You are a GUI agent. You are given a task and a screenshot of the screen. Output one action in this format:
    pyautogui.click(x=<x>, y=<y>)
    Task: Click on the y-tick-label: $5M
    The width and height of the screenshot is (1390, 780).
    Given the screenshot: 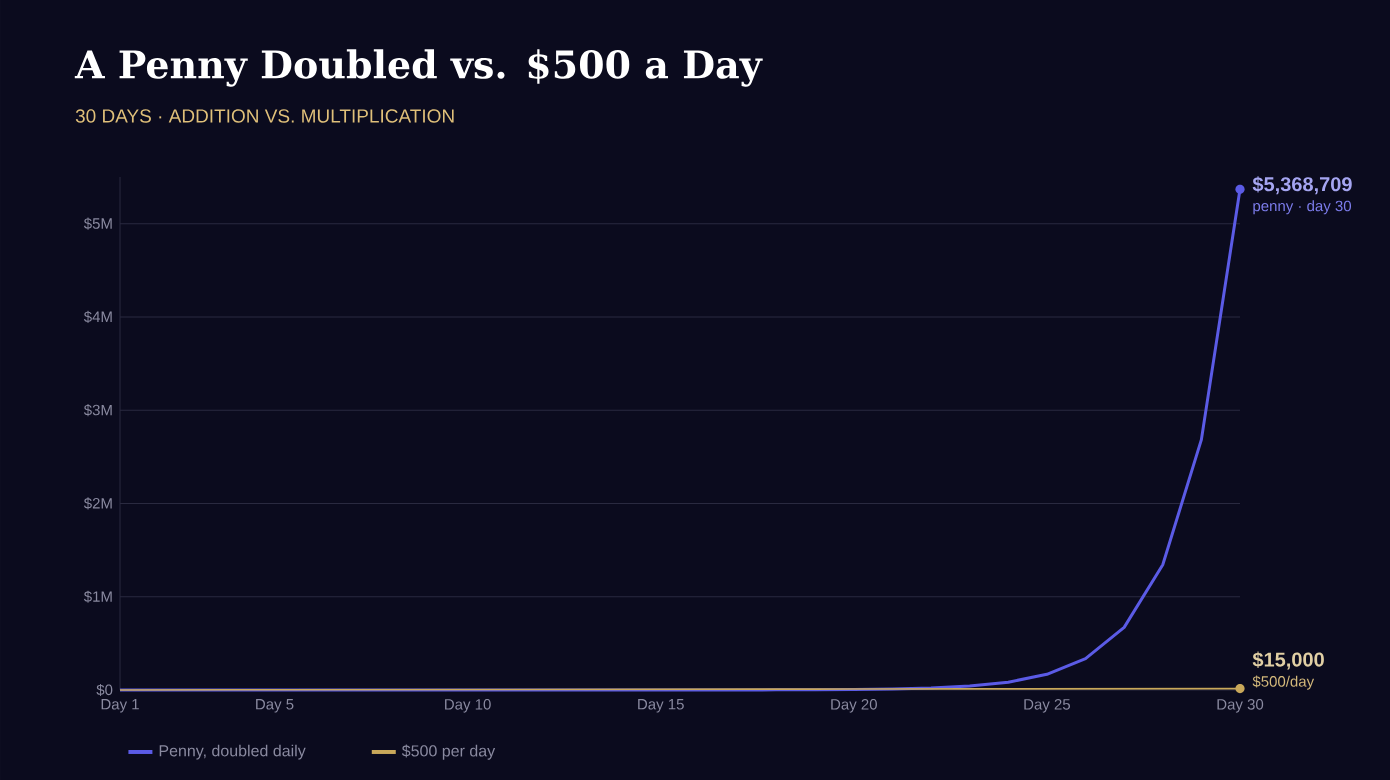 What is the action you would take?
    pyautogui.click(x=97, y=223)
    